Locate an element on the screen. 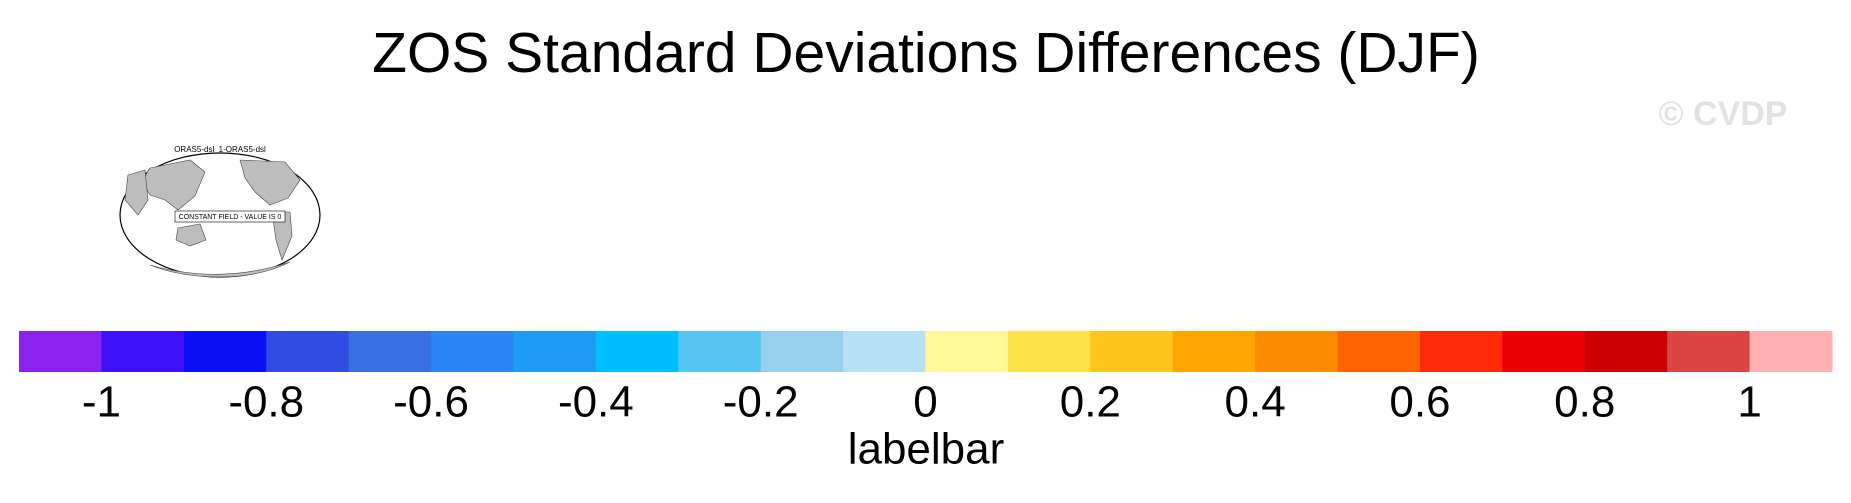 This screenshot has height=503, width=1851. tick-label: 1 is located at coordinates (1749, 402).